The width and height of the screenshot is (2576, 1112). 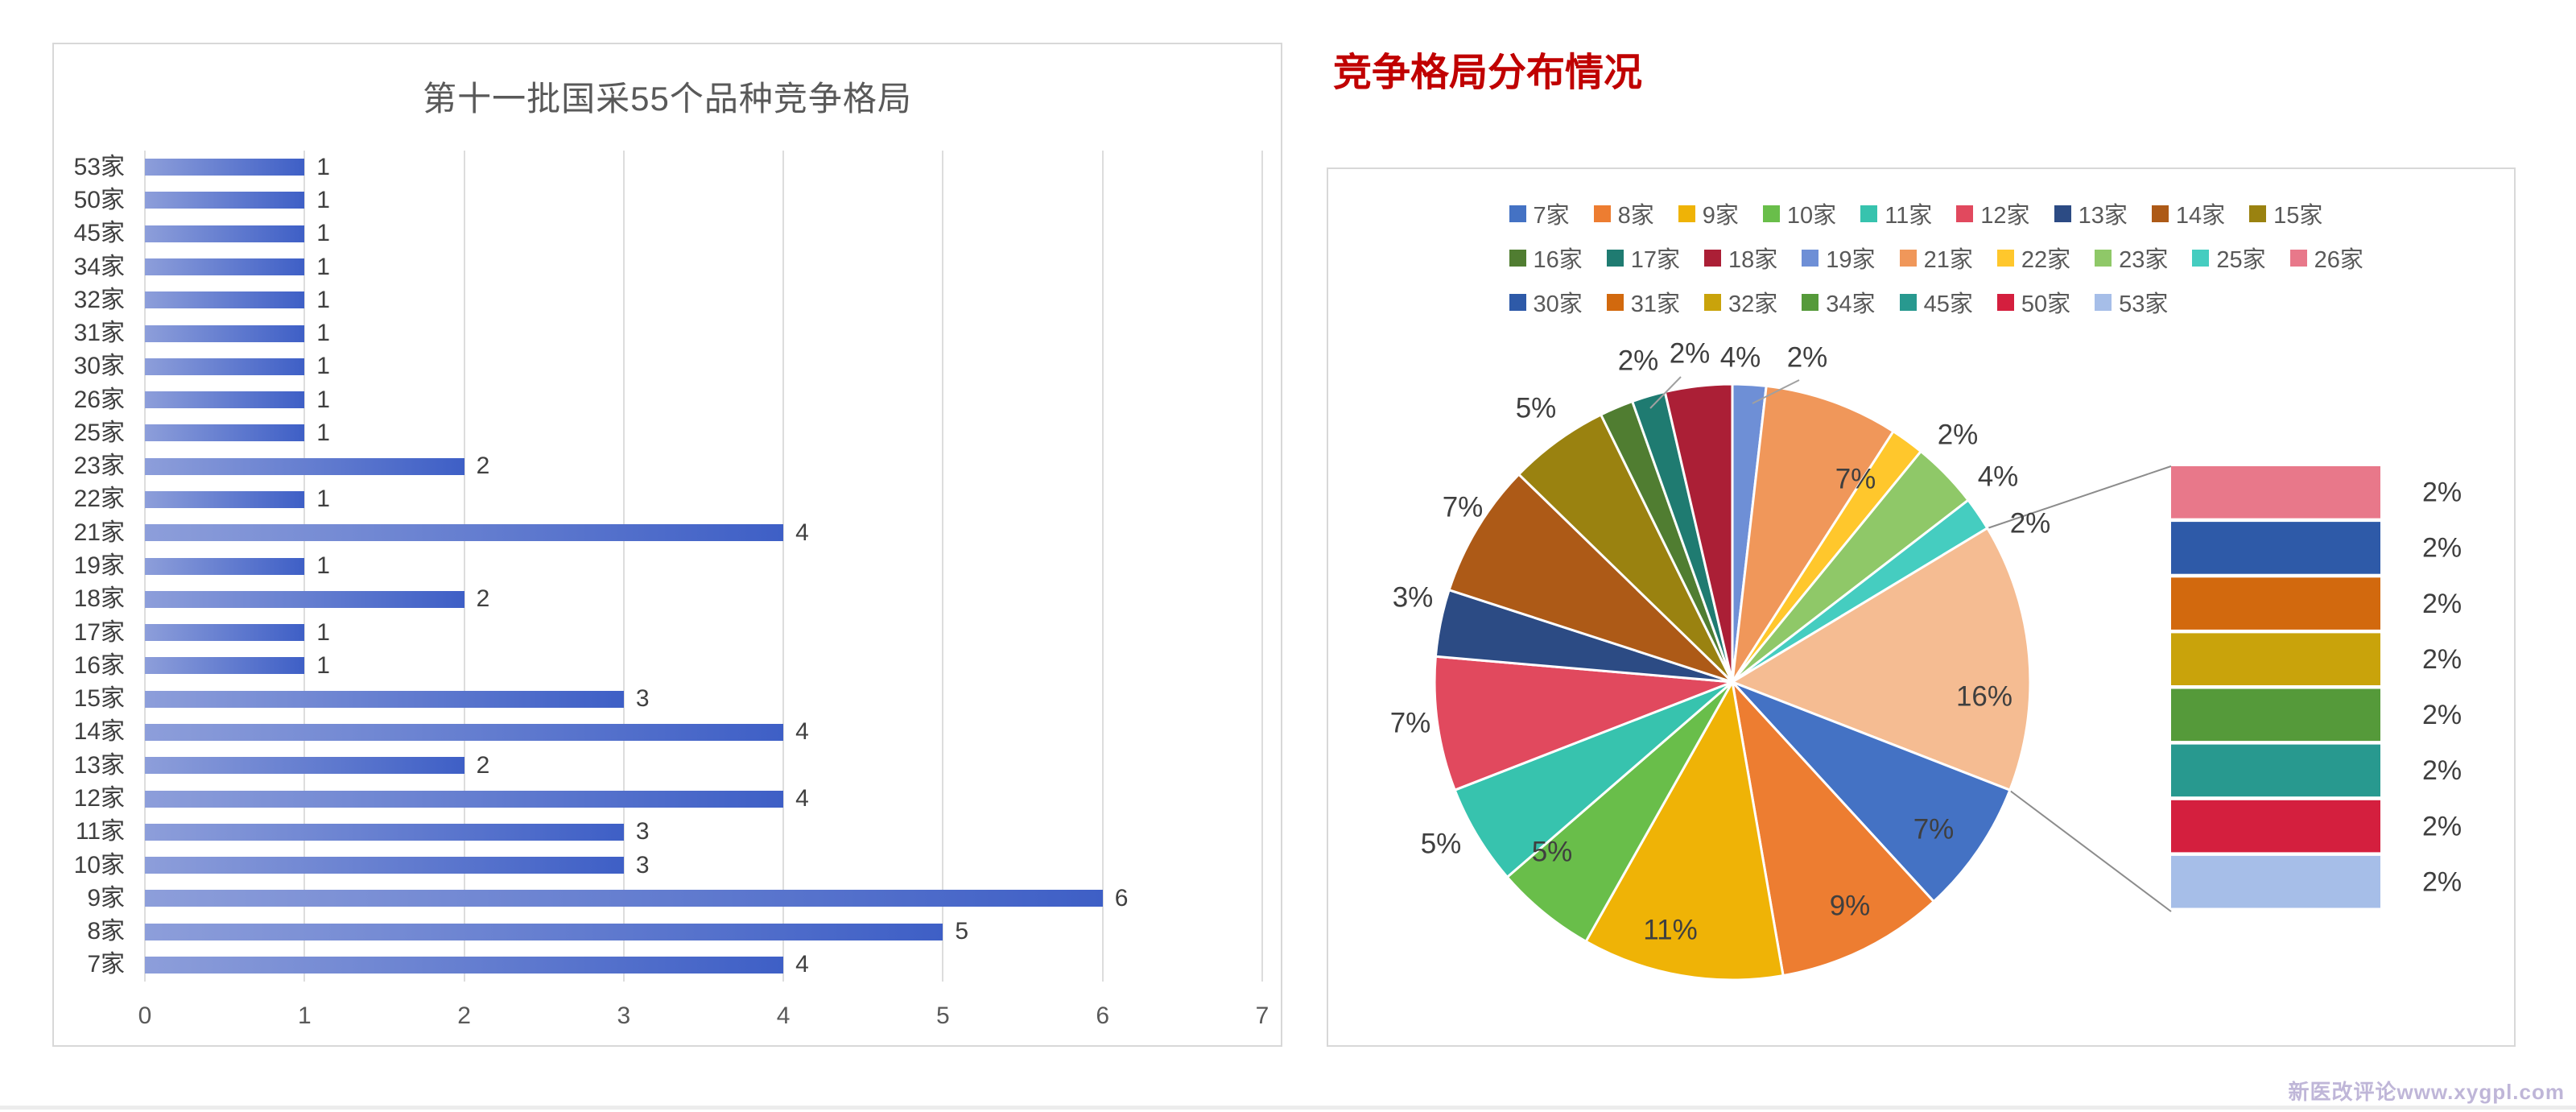 I want to click on legend-label: 7家, so click(x=1551, y=216).